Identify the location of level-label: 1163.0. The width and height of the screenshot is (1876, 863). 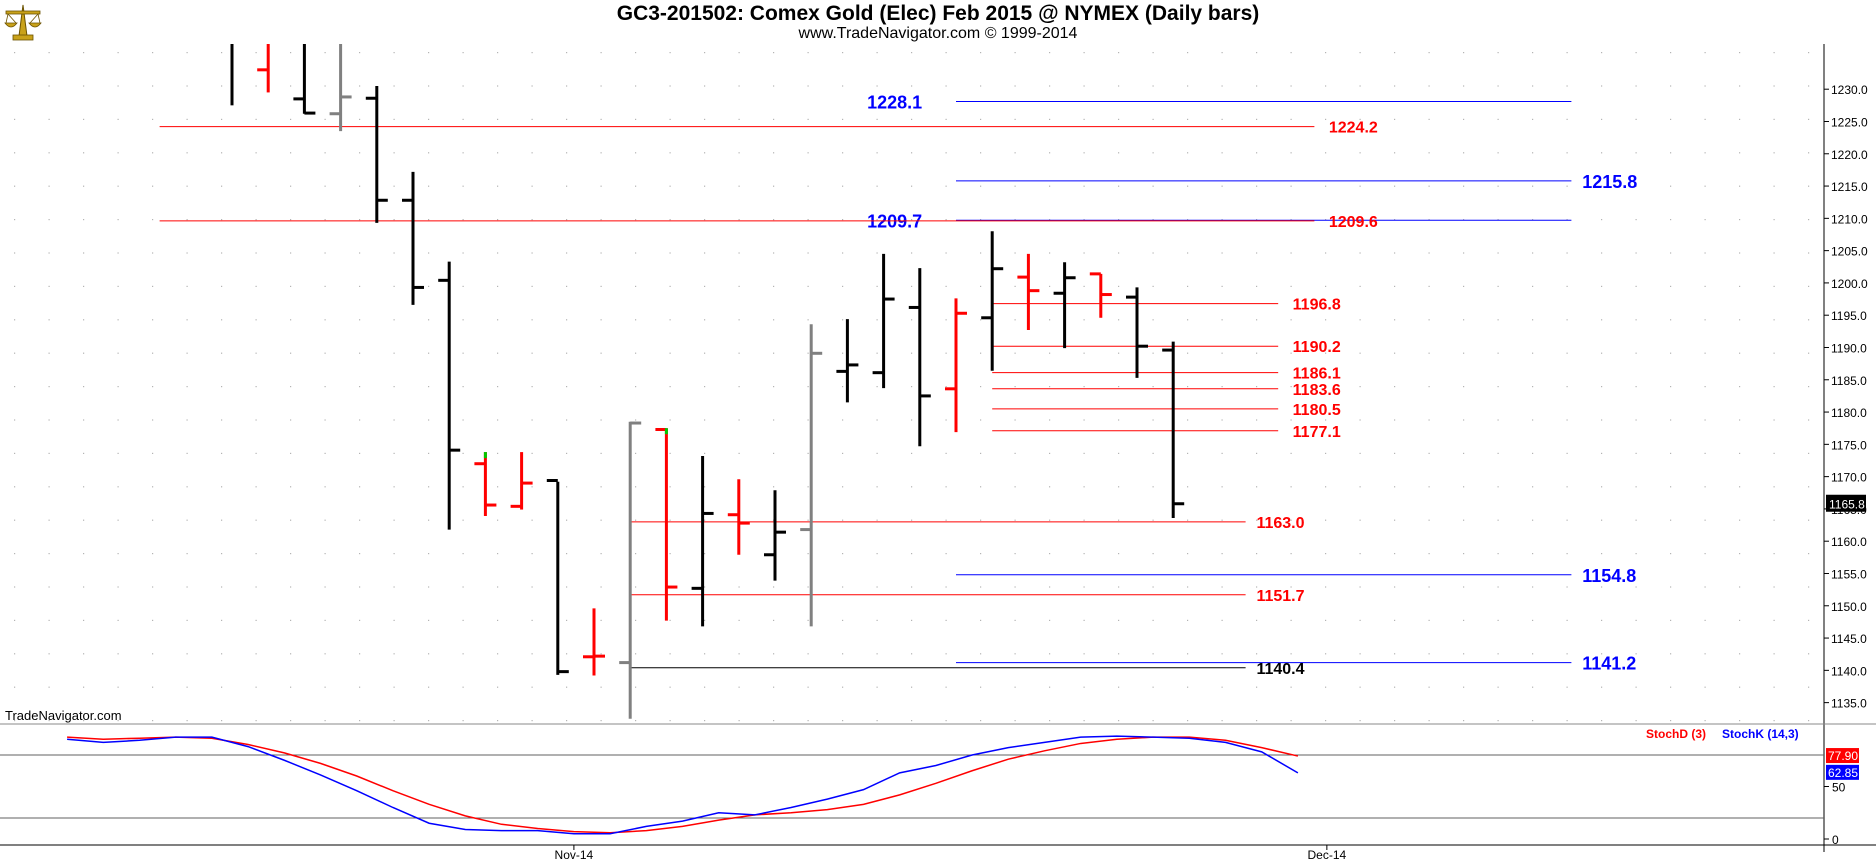
(1280, 523).